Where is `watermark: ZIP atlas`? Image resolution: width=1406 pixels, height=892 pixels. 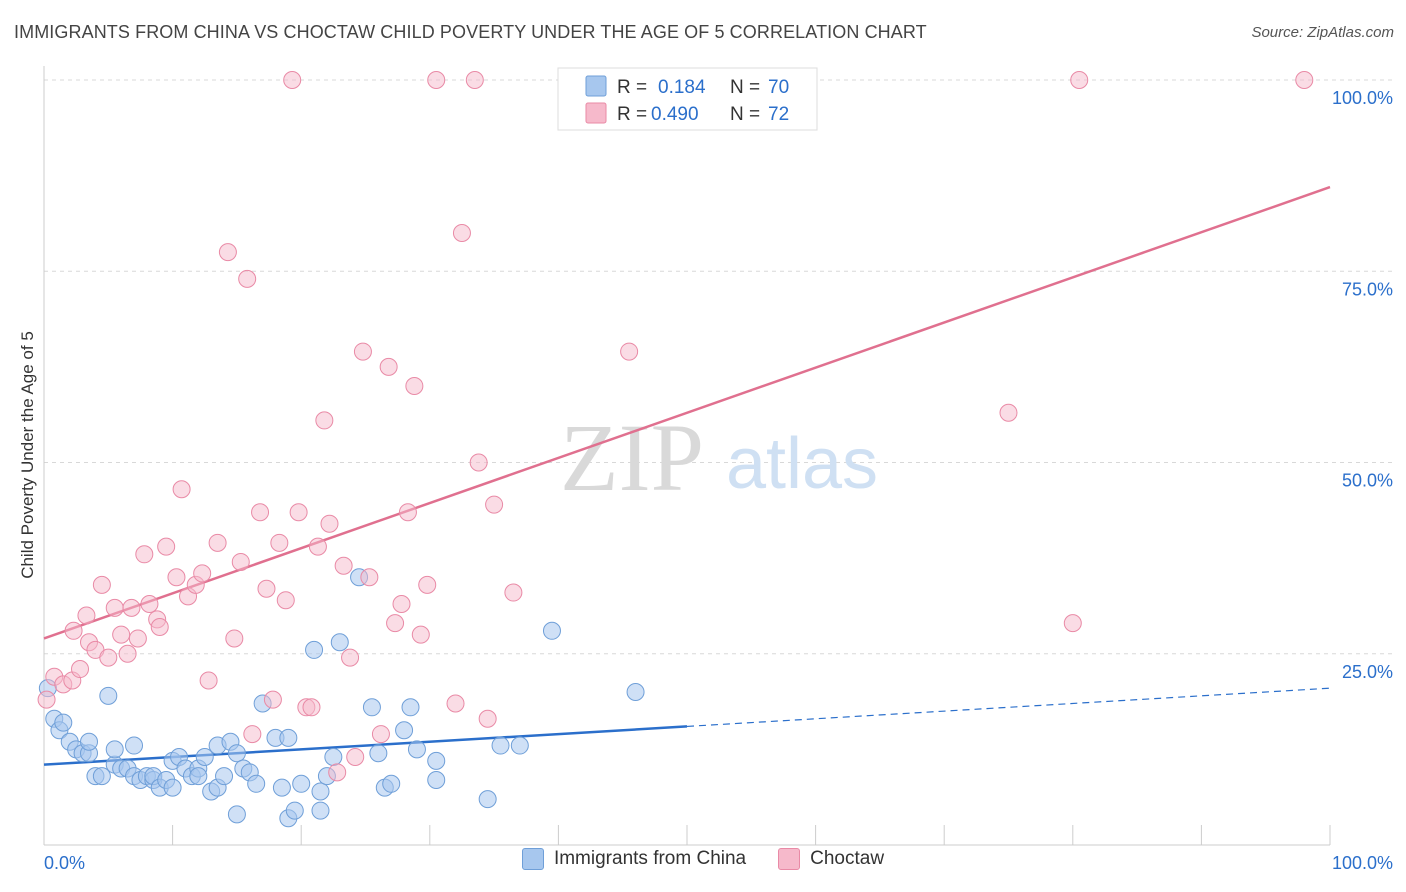 watermark: ZIP atlas is located at coordinates (719, 457).